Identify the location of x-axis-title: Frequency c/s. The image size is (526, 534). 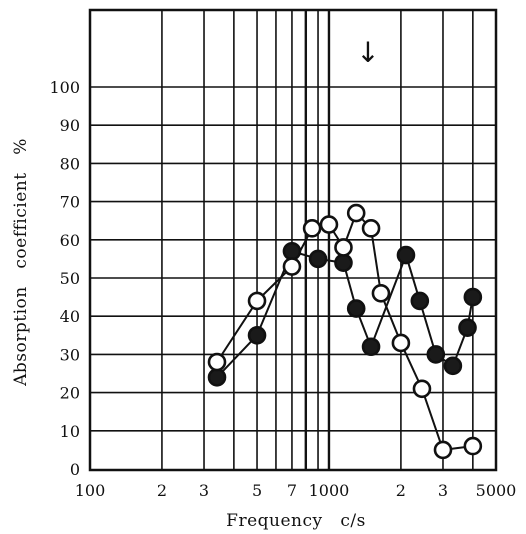
(296, 521).